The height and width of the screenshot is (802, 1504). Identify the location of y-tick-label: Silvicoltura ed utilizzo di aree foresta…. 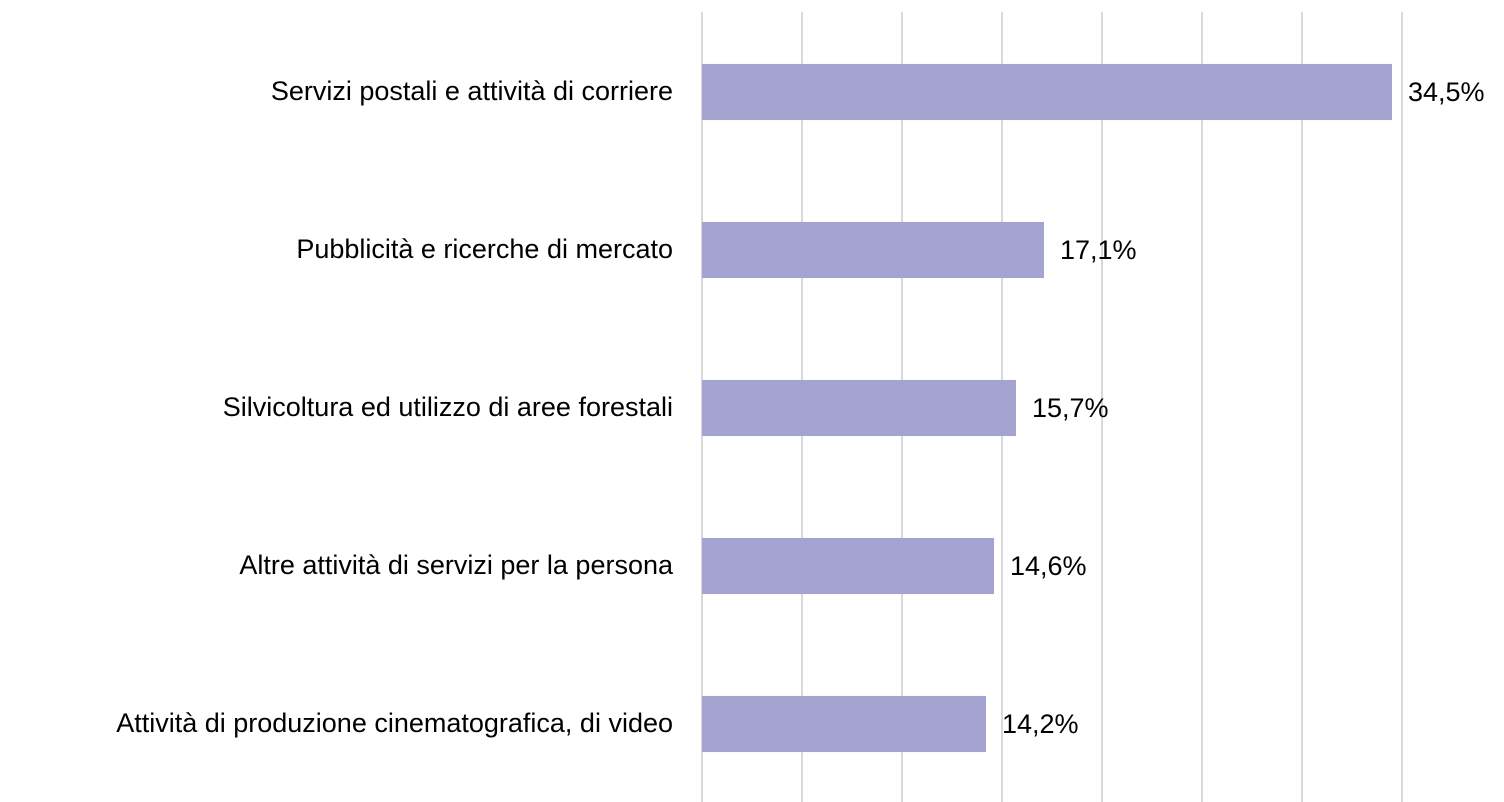
(448, 407).